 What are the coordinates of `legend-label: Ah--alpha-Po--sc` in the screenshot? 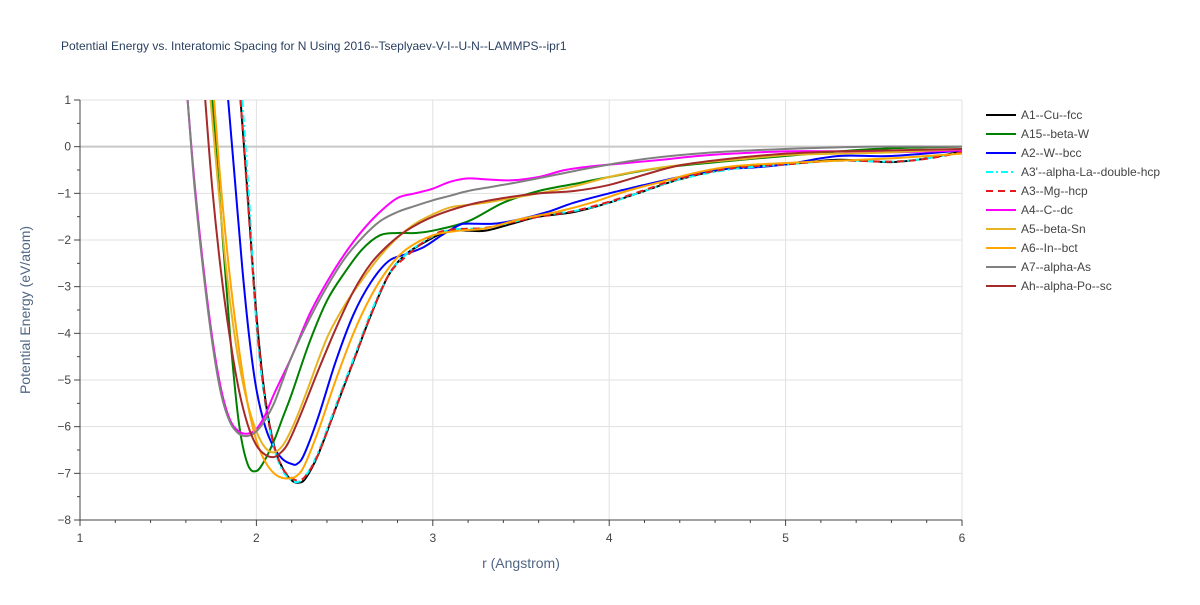 It's located at (1066, 286).